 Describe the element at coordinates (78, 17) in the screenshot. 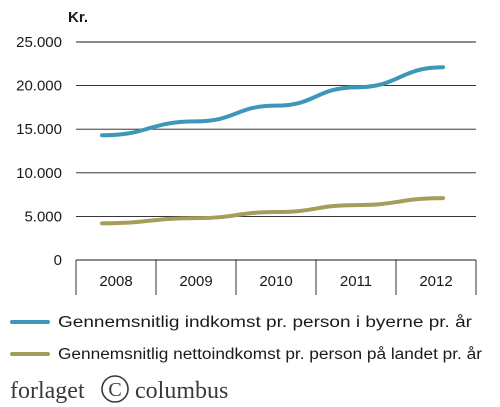

I see `y-axis-unit-label: Kr.` at that location.